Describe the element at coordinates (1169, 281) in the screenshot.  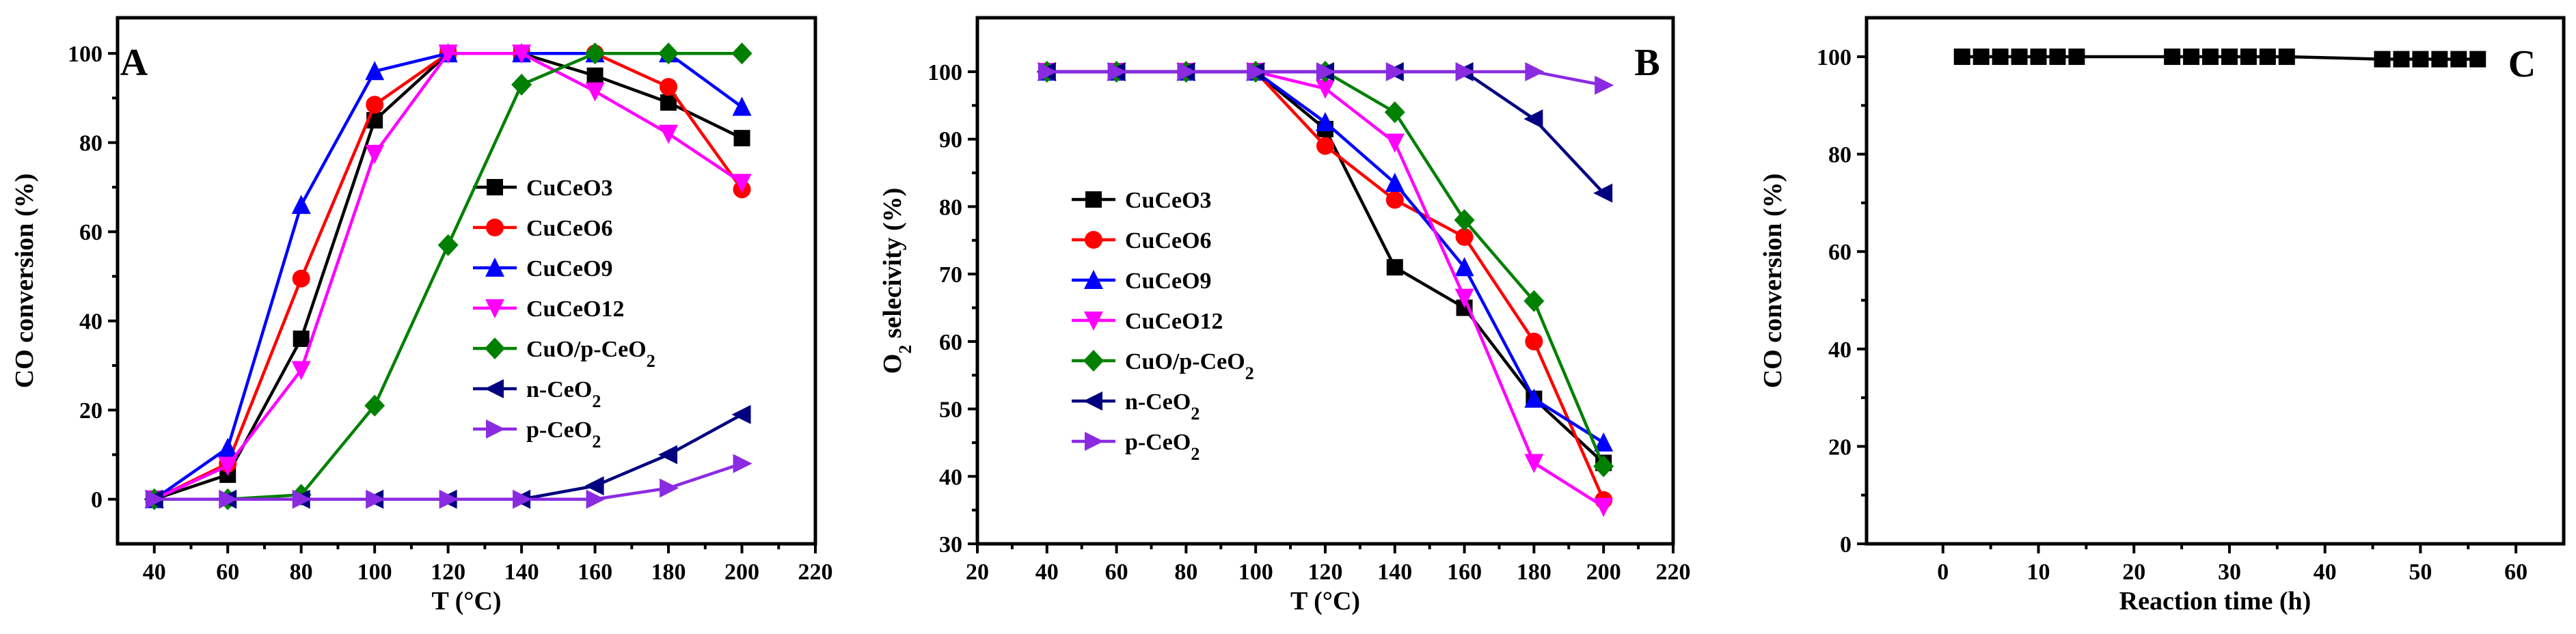
I see `legend-label: CuCeO9` at that location.